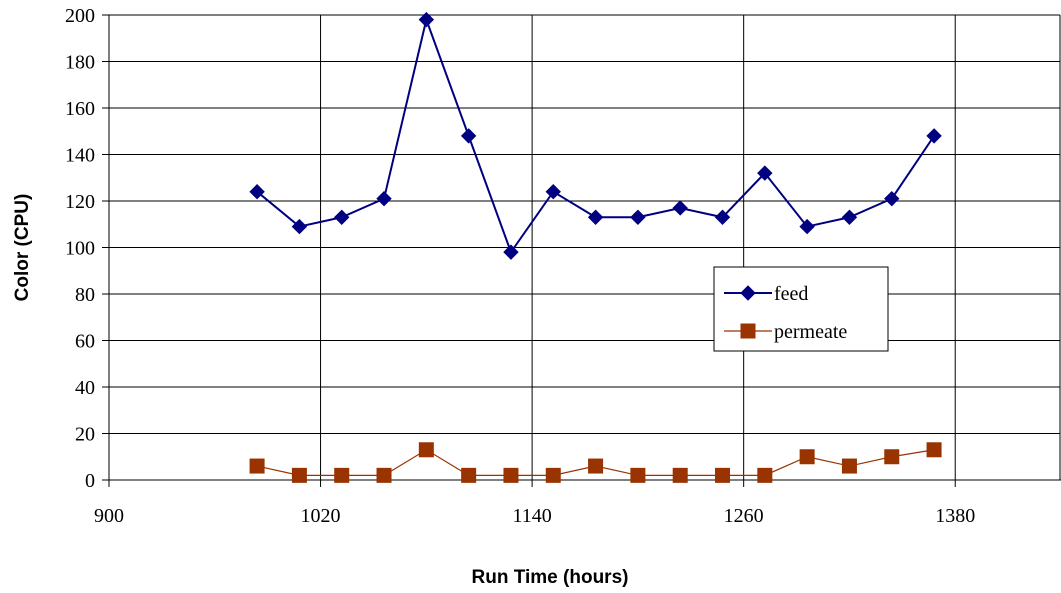 This screenshot has width=1061, height=593. Describe the element at coordinates (321, 516) in the screenshot. I see `x-tick-label: 1020` at that location.